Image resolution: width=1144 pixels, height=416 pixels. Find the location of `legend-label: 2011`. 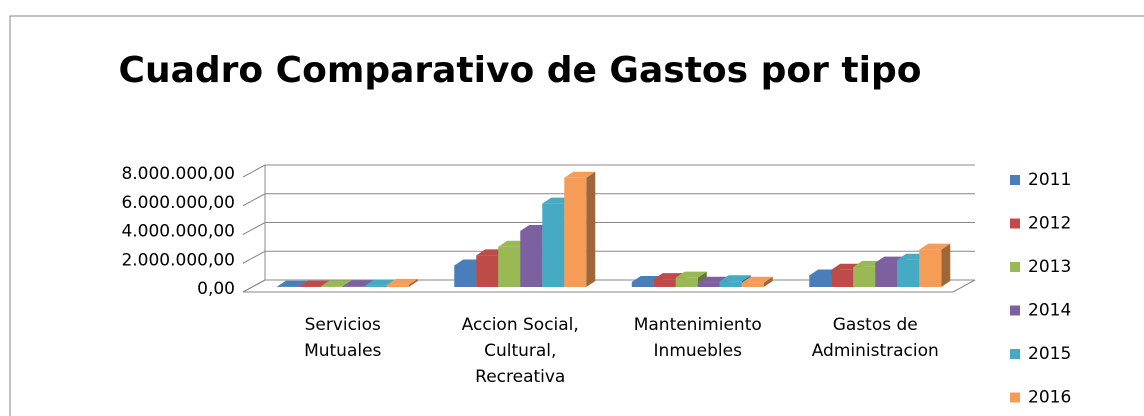

legend-label: 2011 is located at coordinates (1049, 180).